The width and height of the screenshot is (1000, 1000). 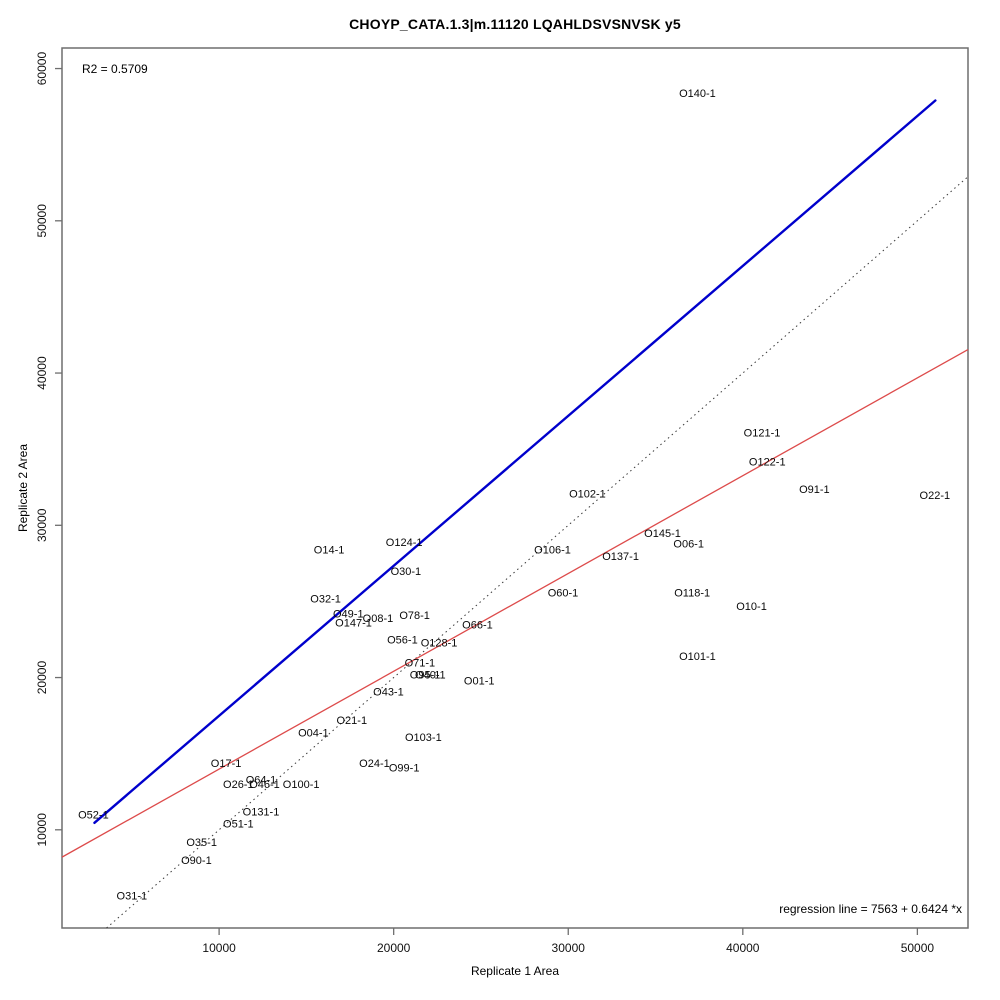 What do you see at coordinates (414, 616) in the screenshot?
I see `data-point-label: O78-1` at bounding box center [414, 616].